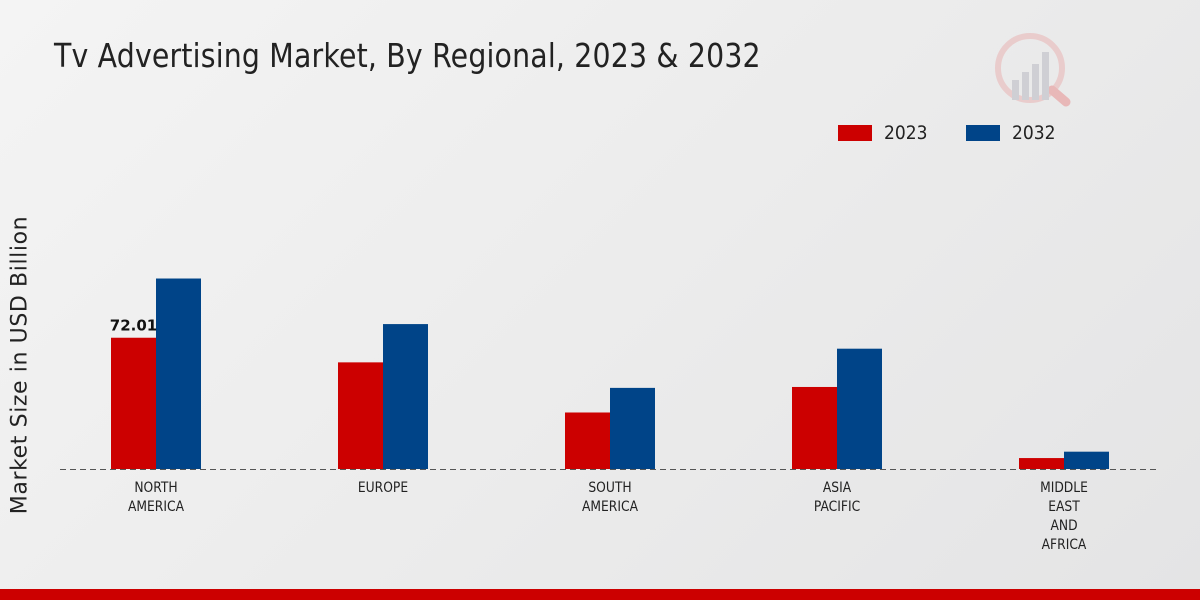 Image resolution: width=1200 pixels, height=600 pixels. Describe the element at coordinates (1034, 133) in the screenshot. I see `legend-label-2032: 2032` at that location.